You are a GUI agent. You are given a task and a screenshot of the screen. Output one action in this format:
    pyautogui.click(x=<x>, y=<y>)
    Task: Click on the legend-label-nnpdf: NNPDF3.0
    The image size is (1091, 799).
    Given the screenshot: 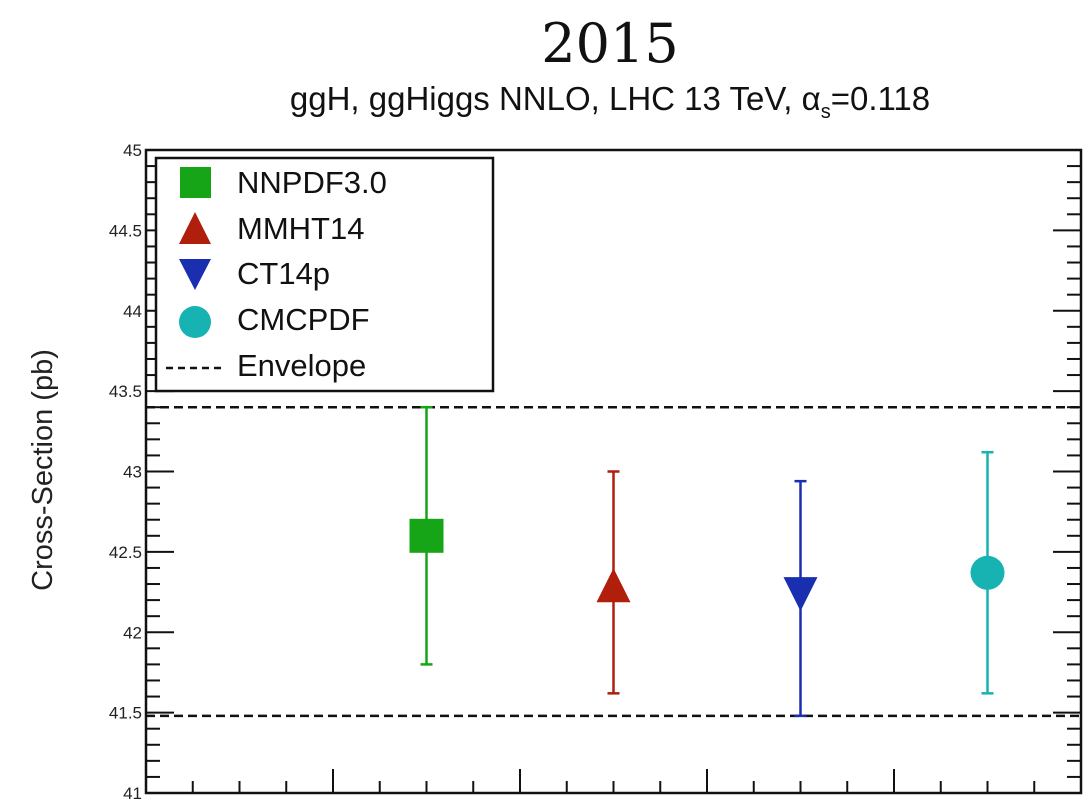 What is the action you would take?
    pyautogui.click(x=312, y=182)
    